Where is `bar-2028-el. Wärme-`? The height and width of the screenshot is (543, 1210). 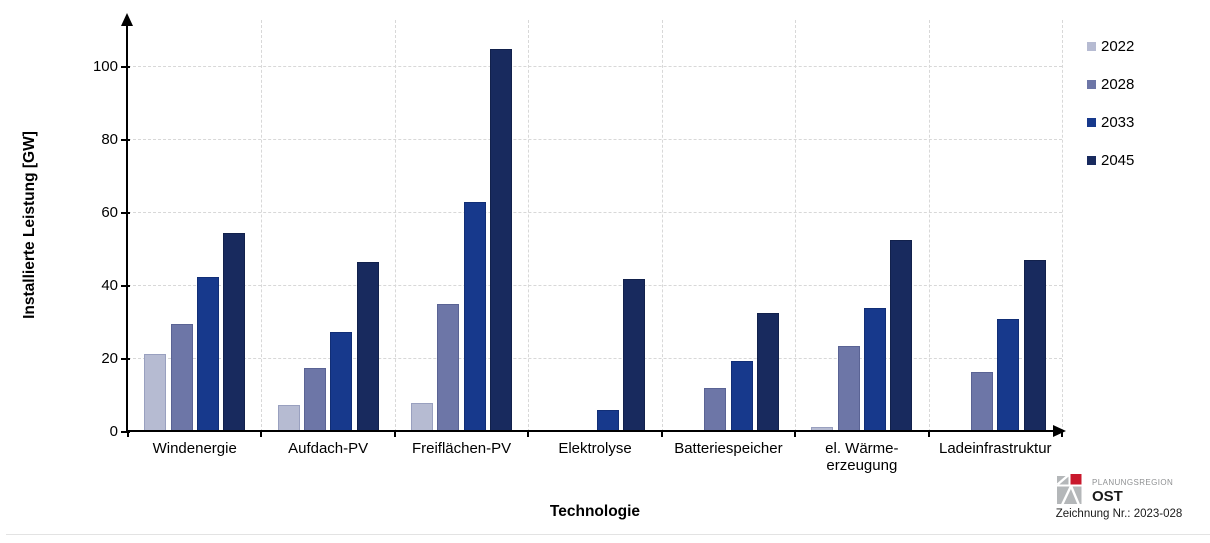
bar-2028-el. Wärme- is located at coordinates (848, 389).